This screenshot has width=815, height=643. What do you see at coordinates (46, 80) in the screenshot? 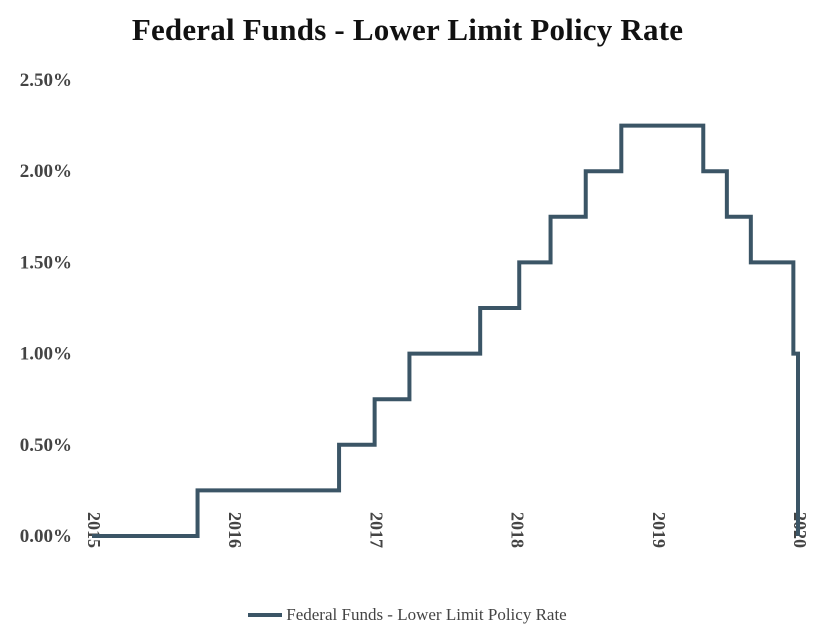
I see `y-tick-label: 2.50%` at bounding box center [46, 80].